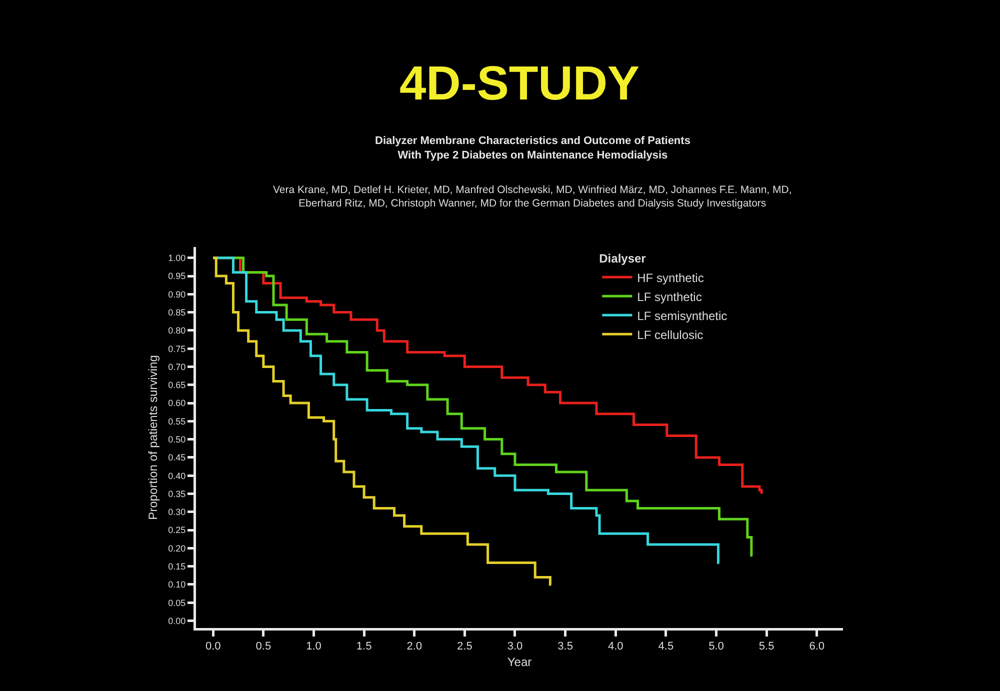  What do you see at coordinates (177, 258) in the screenshot?
I see `y-tick-label: 1.00` at bounding box center [177, 258].